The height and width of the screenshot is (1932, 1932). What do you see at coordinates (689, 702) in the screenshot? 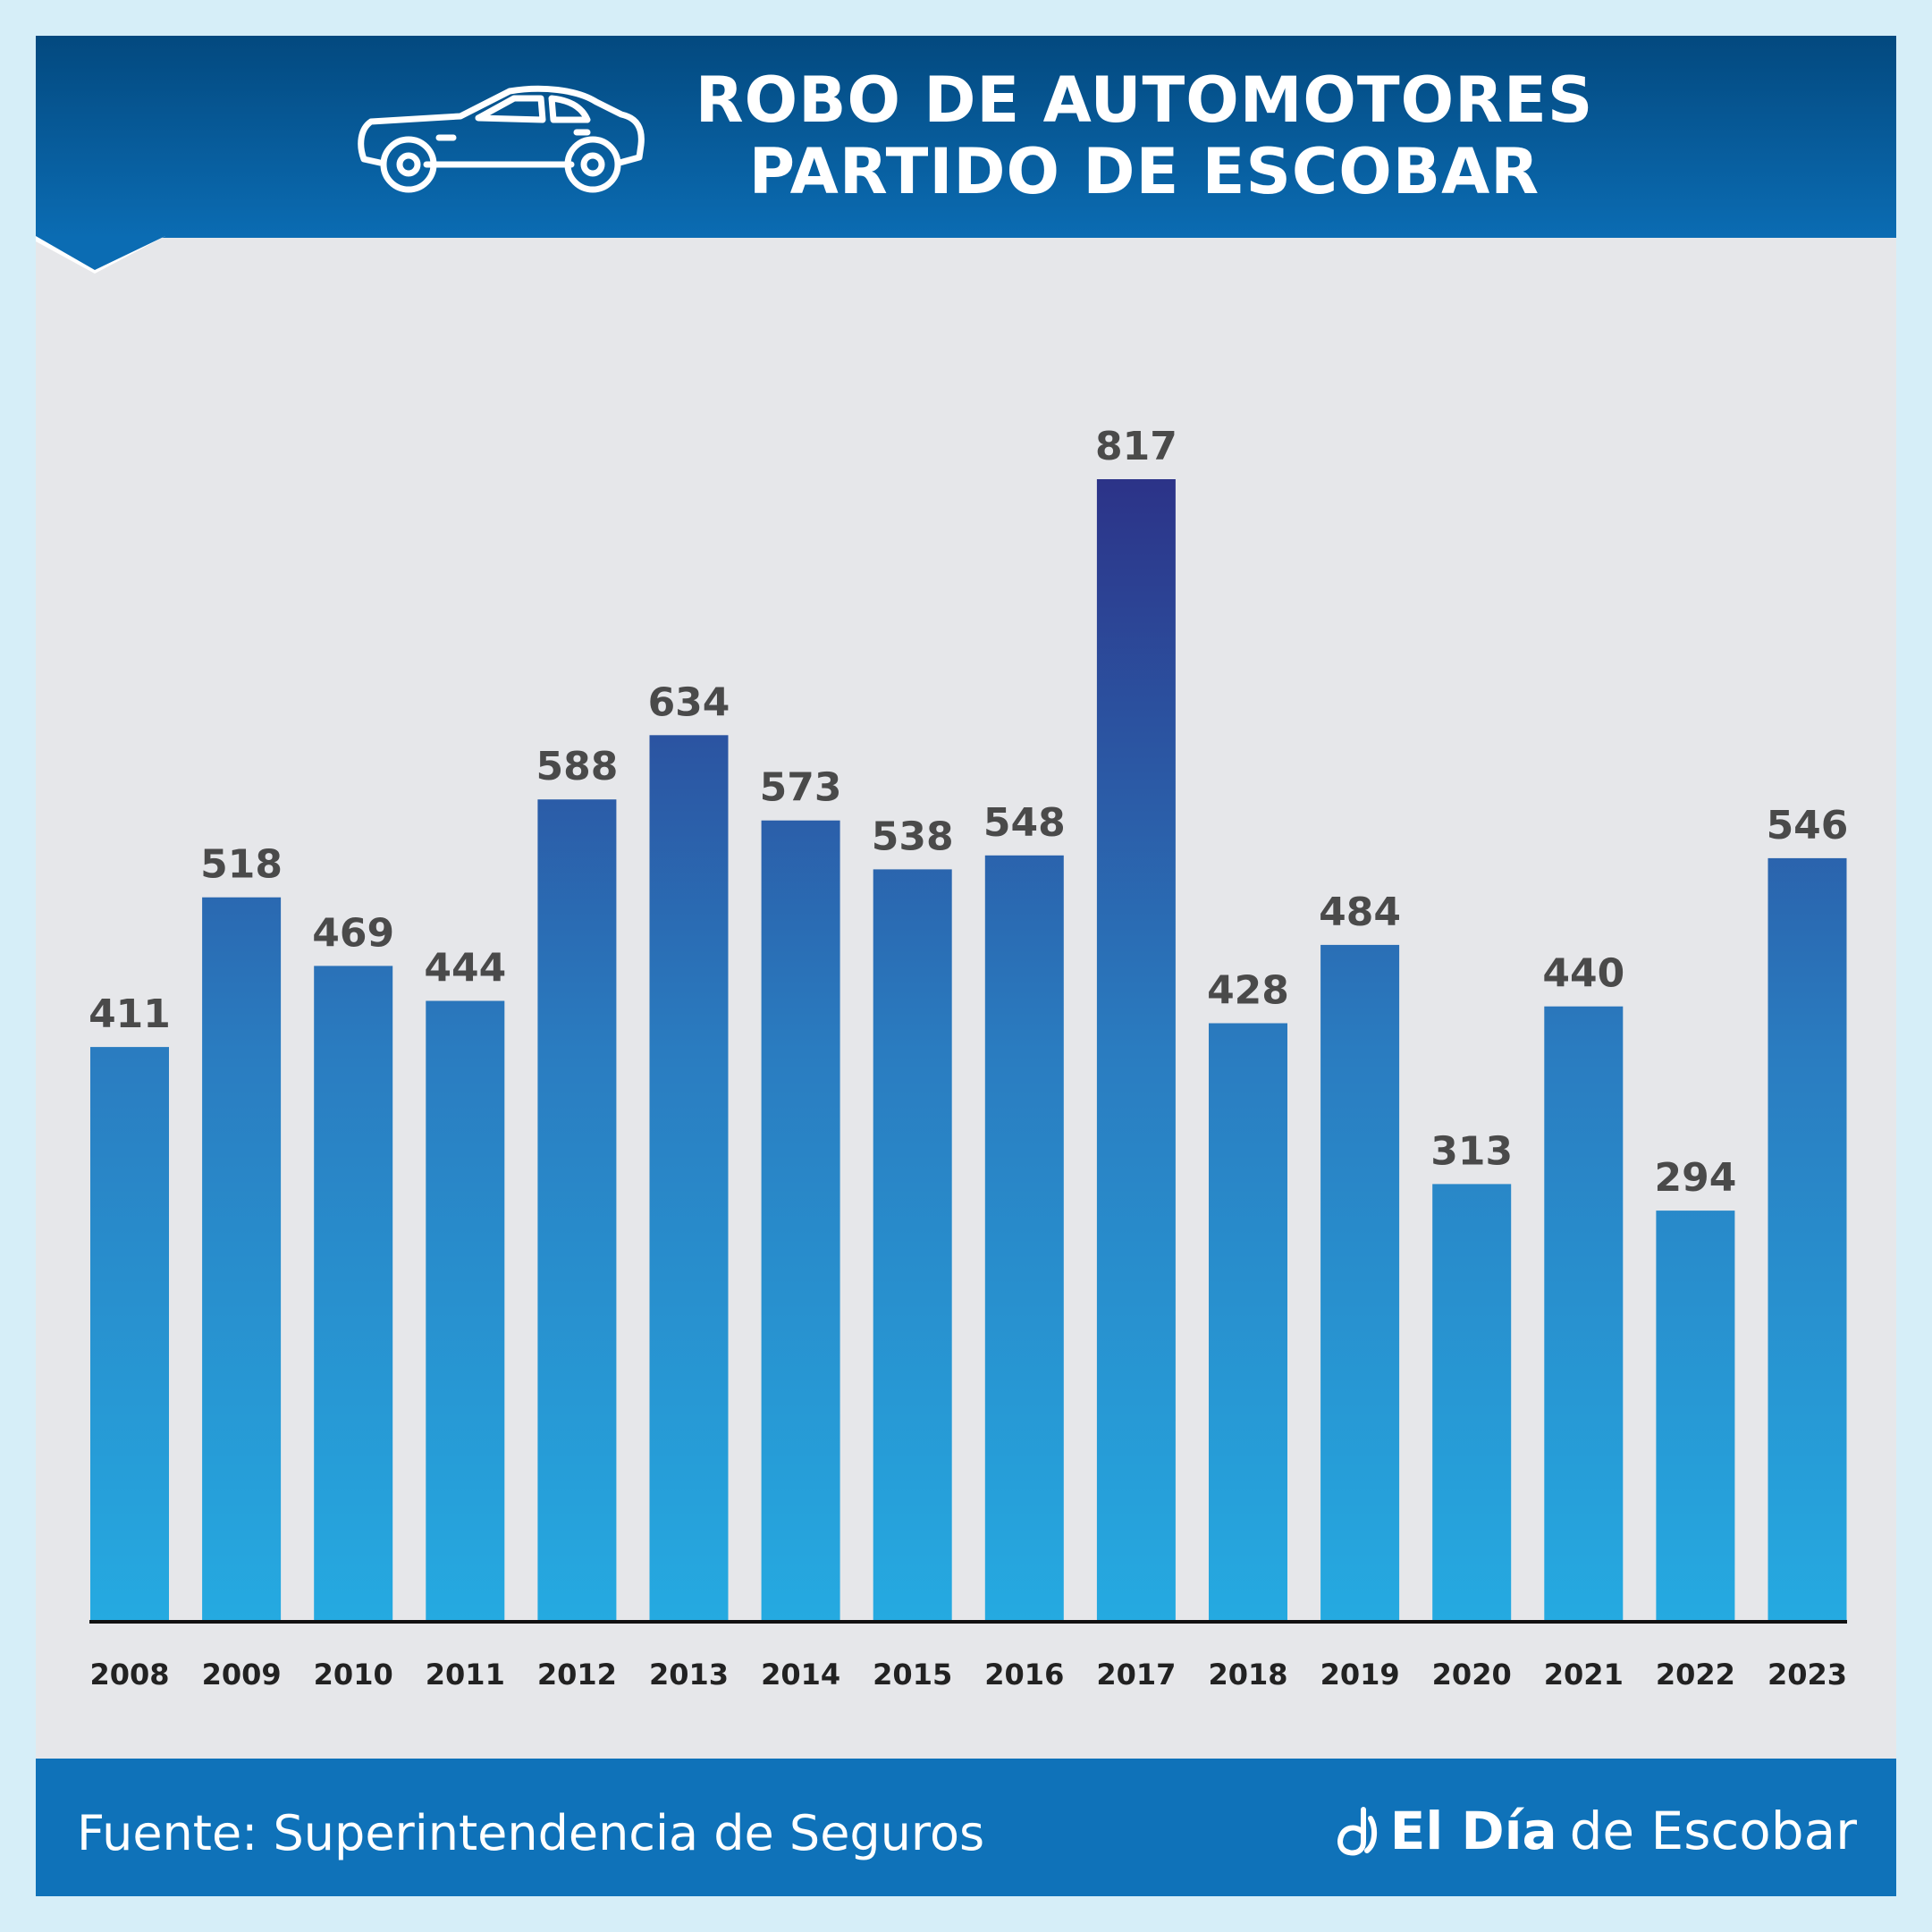
I see `value-label-2013: 634` at bounding box center [689, 702].